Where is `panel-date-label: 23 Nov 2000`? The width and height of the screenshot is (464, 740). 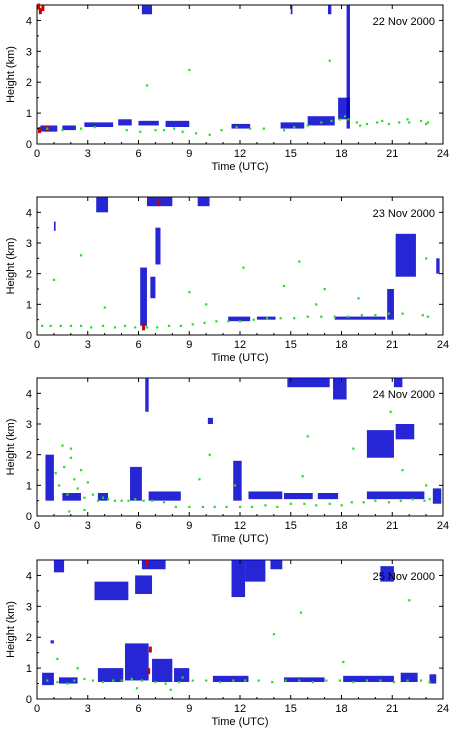 panel-date-label: 23 Nov 2000 is located at coordinates (404, 214).